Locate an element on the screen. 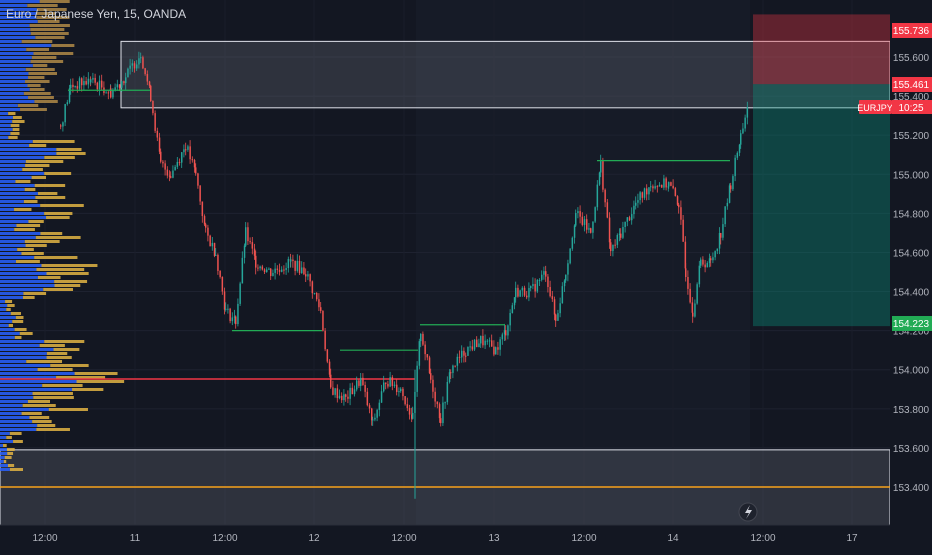 The height and width of the screenshot is (555, 932). short-position-tool is located at coordinates (821, 170).